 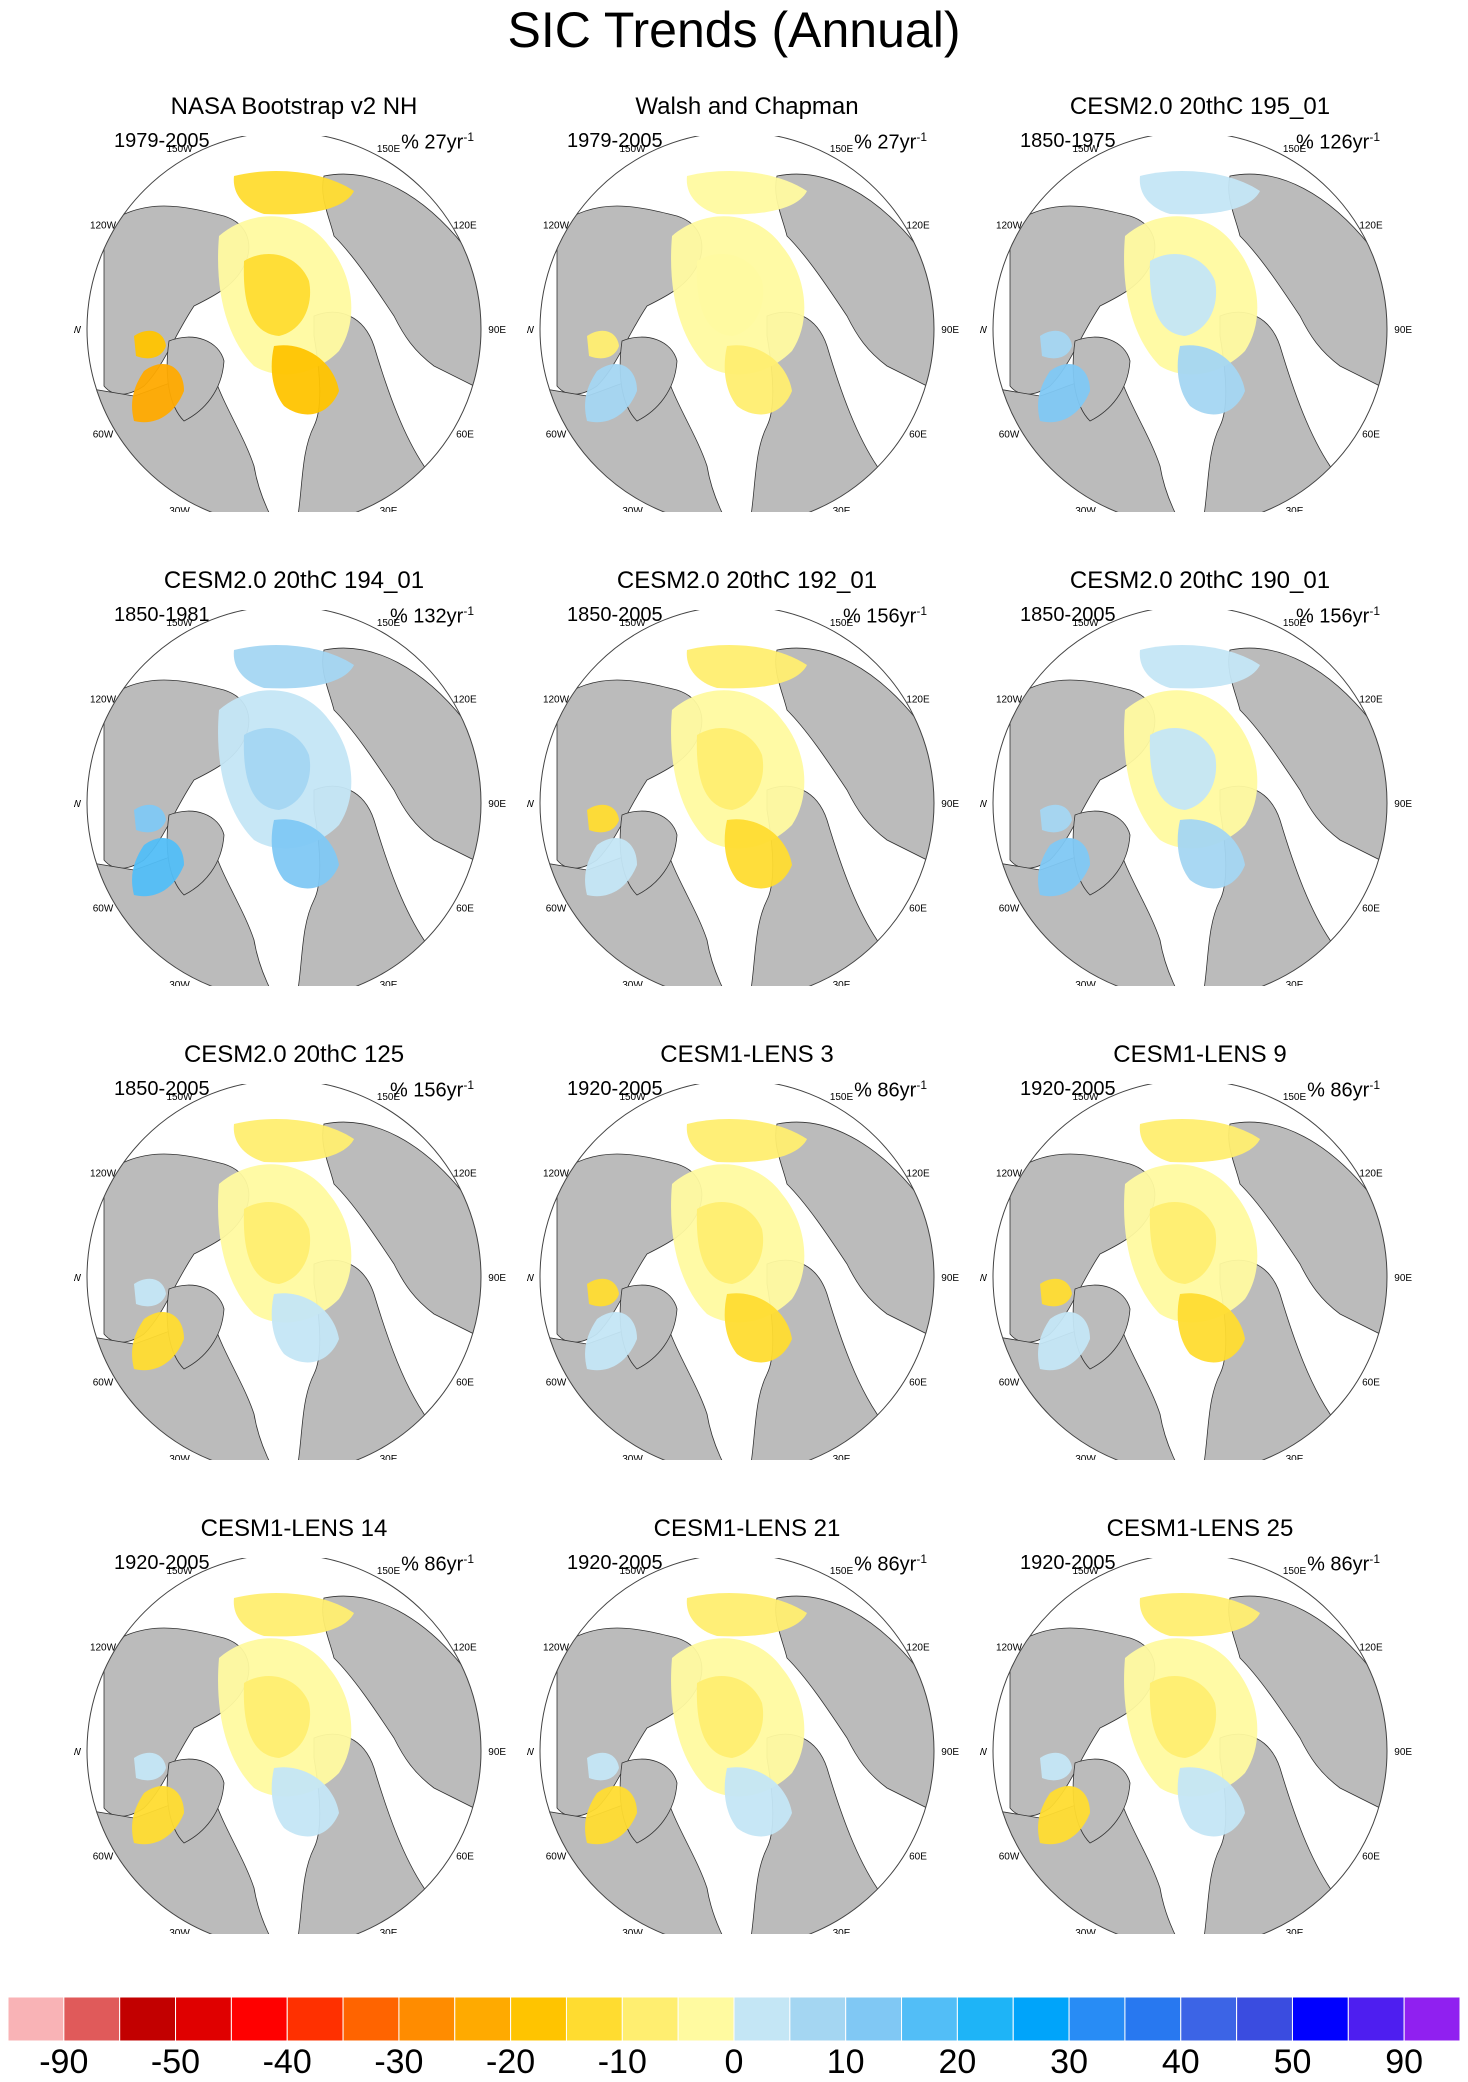 What do you see at coordinates (1343, 1564) in the screenshot?
I see `panel-units: % 86yr-1` at bounding box center [1343, 1564].